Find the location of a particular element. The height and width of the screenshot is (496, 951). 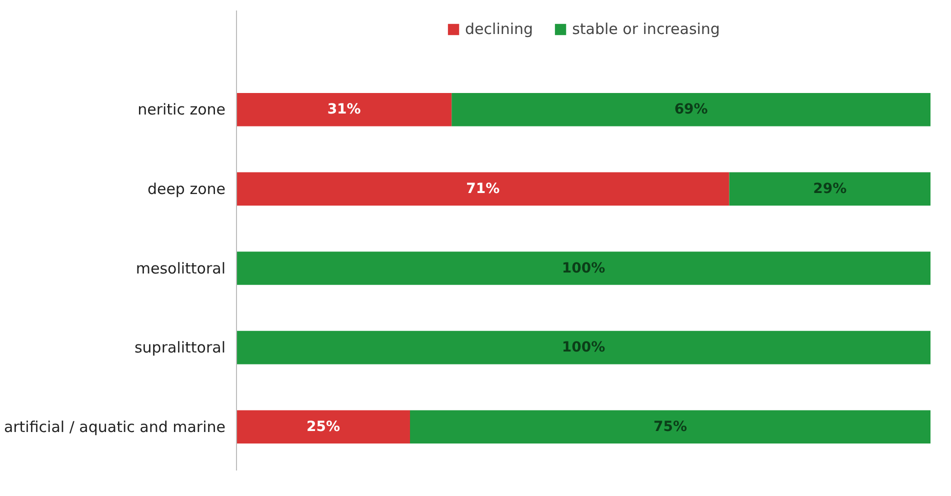

data-label: 31% is located at coordinates (344, 110).